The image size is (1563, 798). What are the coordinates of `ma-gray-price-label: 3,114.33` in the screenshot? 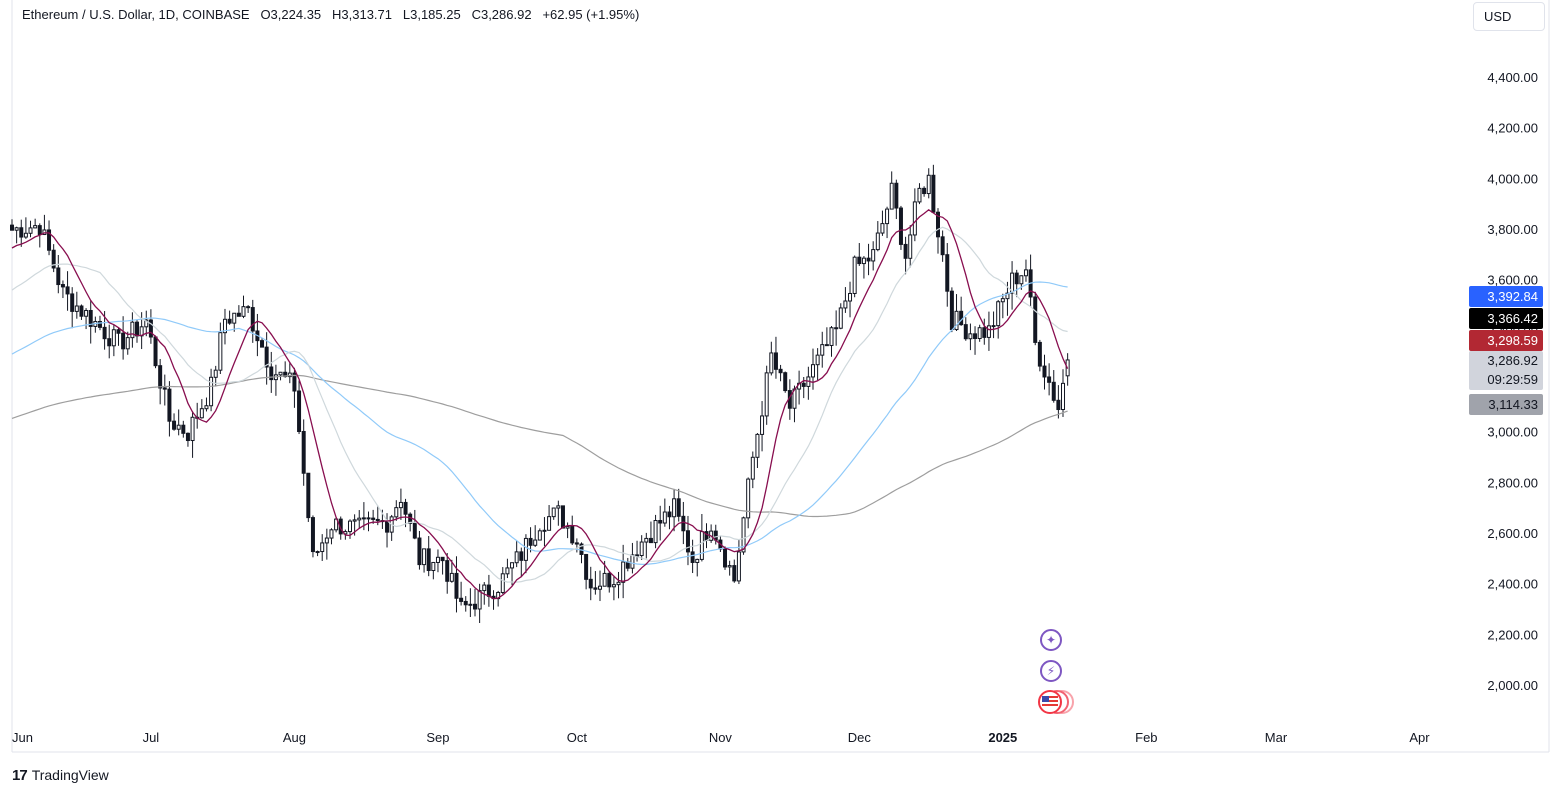 It's located at (1506, 404).